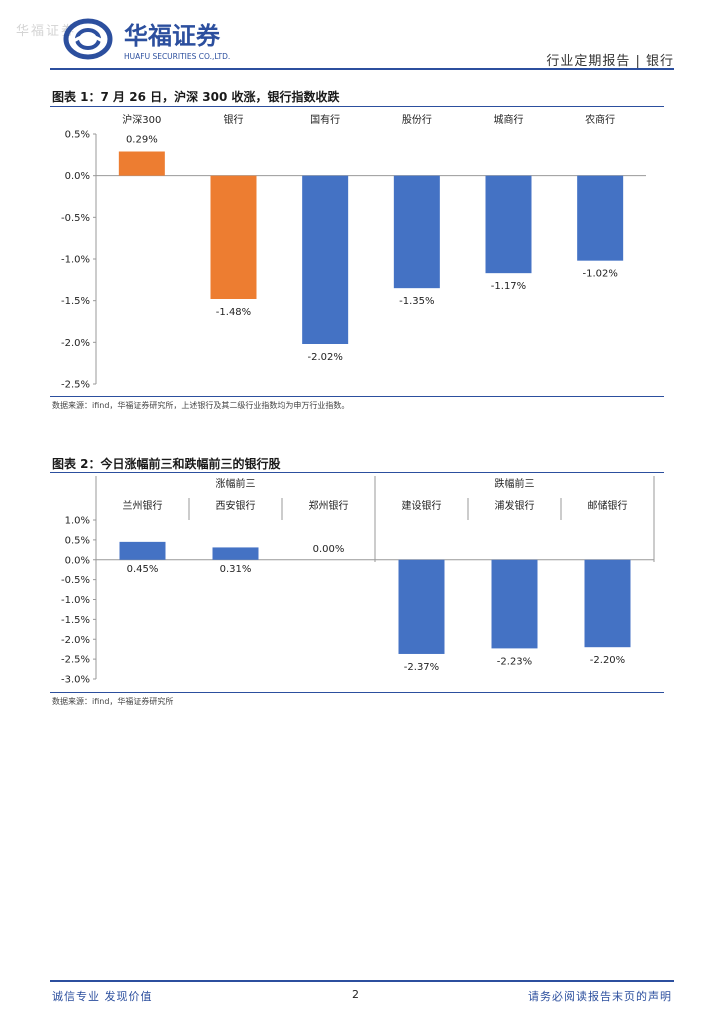  Describe the element at coordinates (236, 505) in the screenshot. I see `category-label: 西安银行` at that location.